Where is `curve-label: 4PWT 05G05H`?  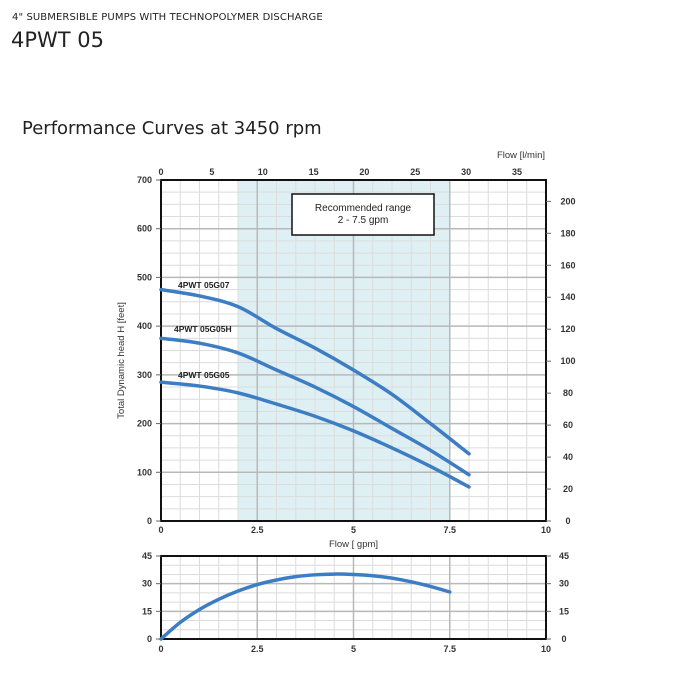 curve-label: 4PWT 05G05H is located at coordinates (203, 329).